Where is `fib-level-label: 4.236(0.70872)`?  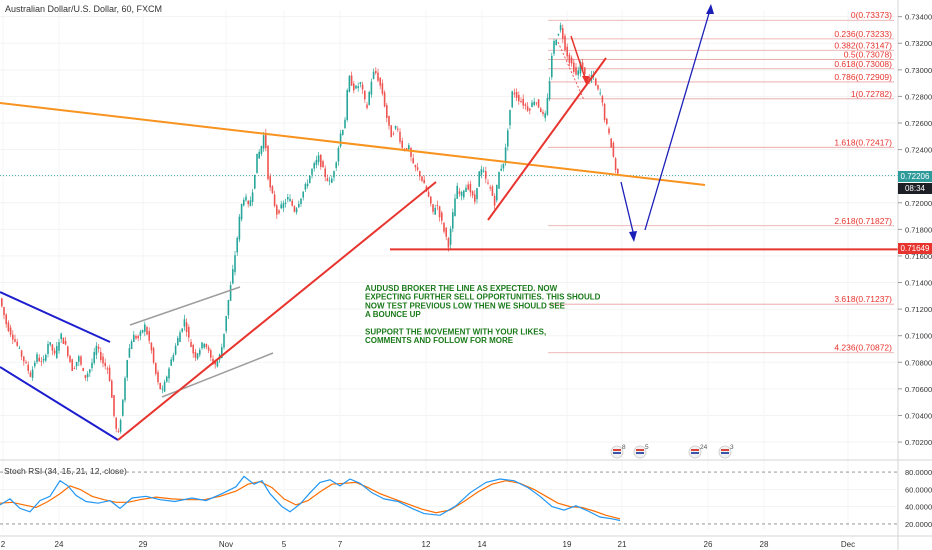
fib-level-label: 4.236(0.70872) is located at coordinates (863, 348).